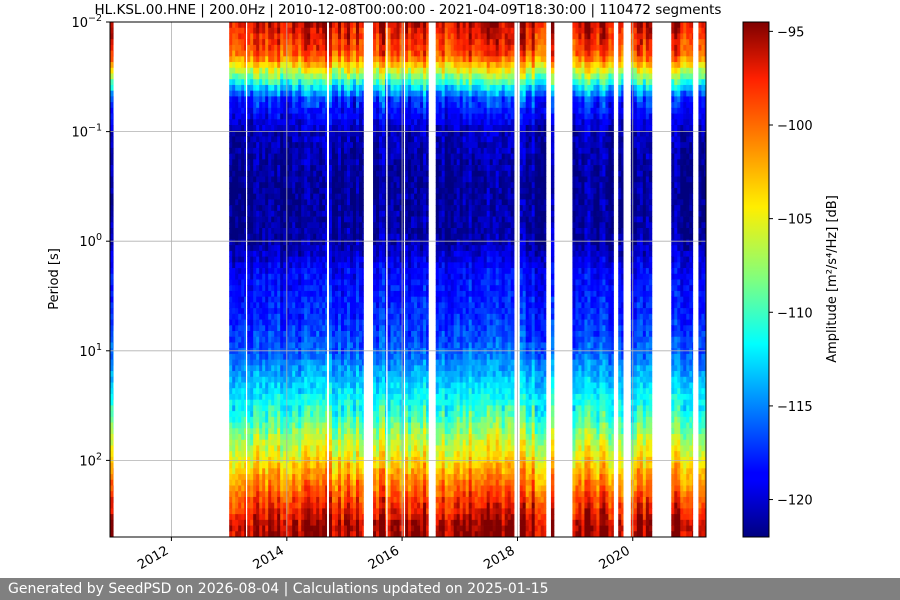  I want to click on y-tick-label: 10², so click(90, 460).